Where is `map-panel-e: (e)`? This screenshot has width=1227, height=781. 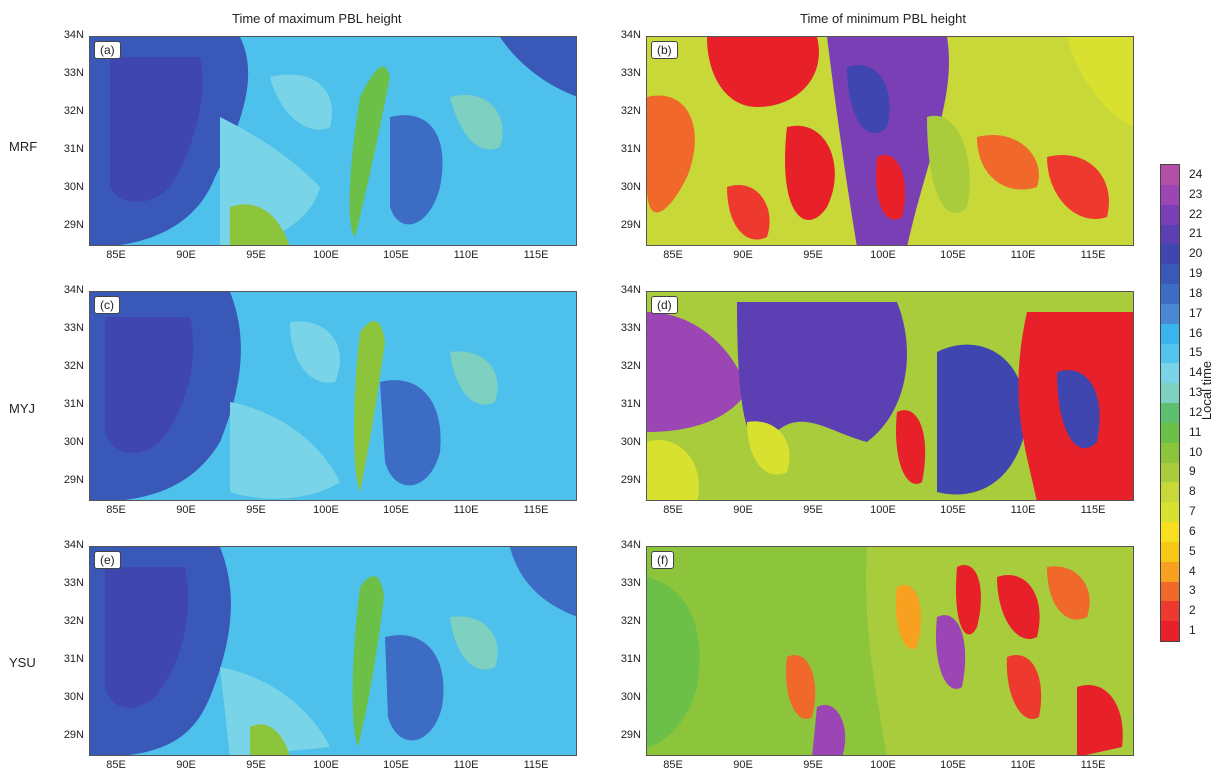 map-panel-e: (e) is located at coordinates (333, 651).